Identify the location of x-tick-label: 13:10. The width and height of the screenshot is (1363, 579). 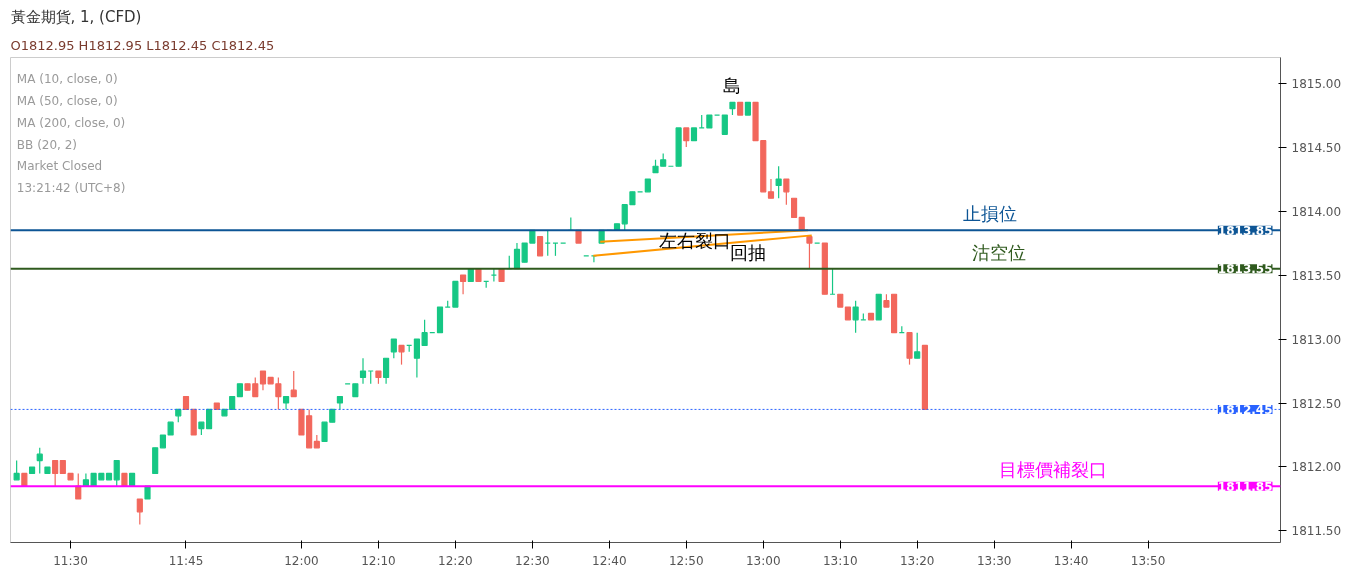
(840, 560).